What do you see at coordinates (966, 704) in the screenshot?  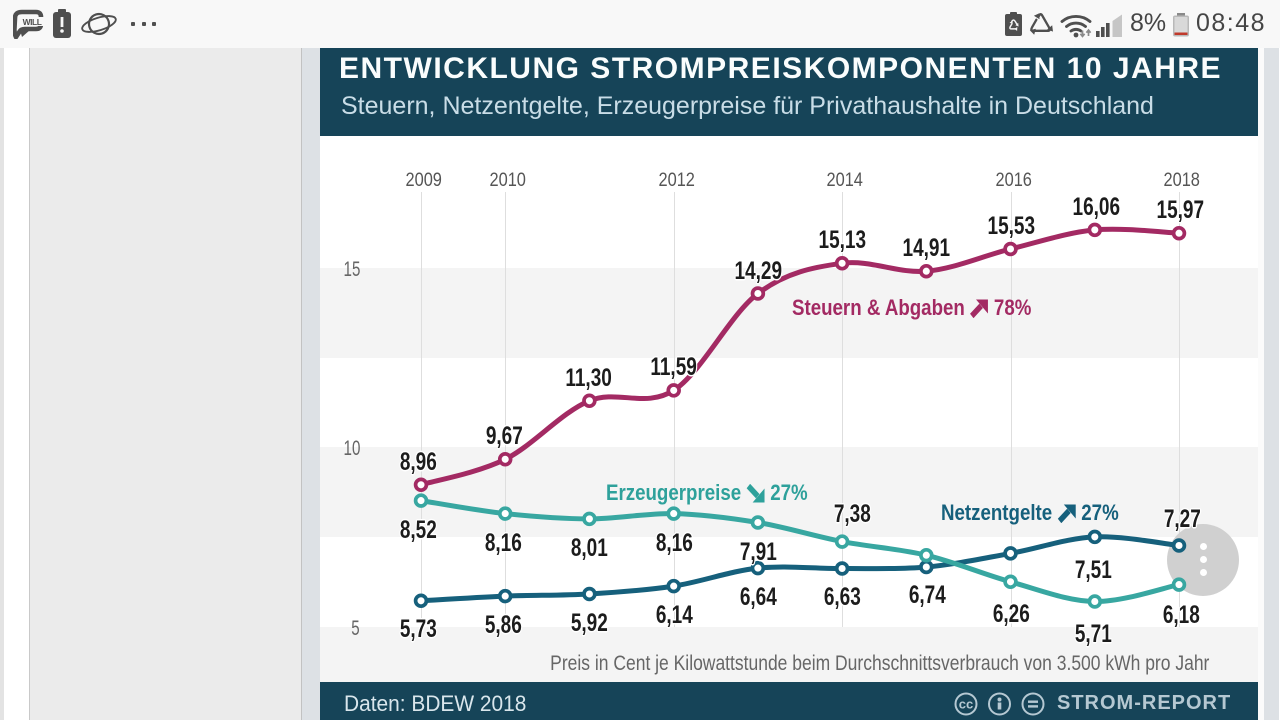 I see `svg-text: cc` at bounding box center [966, 704].